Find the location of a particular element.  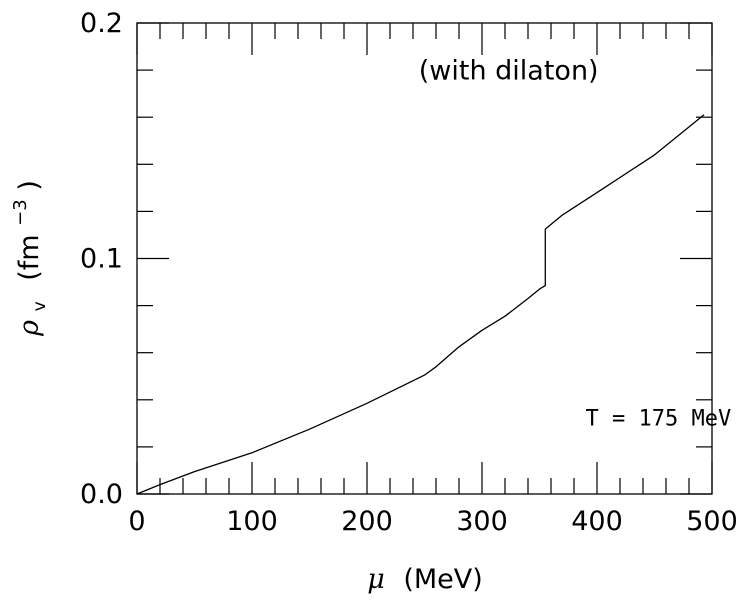

x-tick-label: 400 is located at coordinates (597, 521).